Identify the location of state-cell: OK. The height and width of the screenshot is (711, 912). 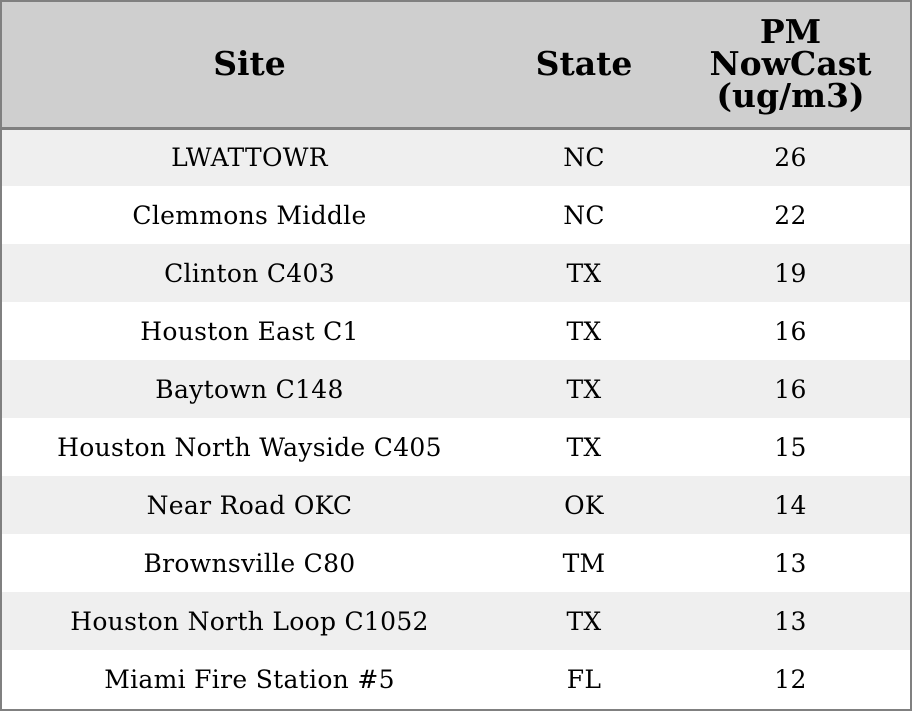
(584, 505).